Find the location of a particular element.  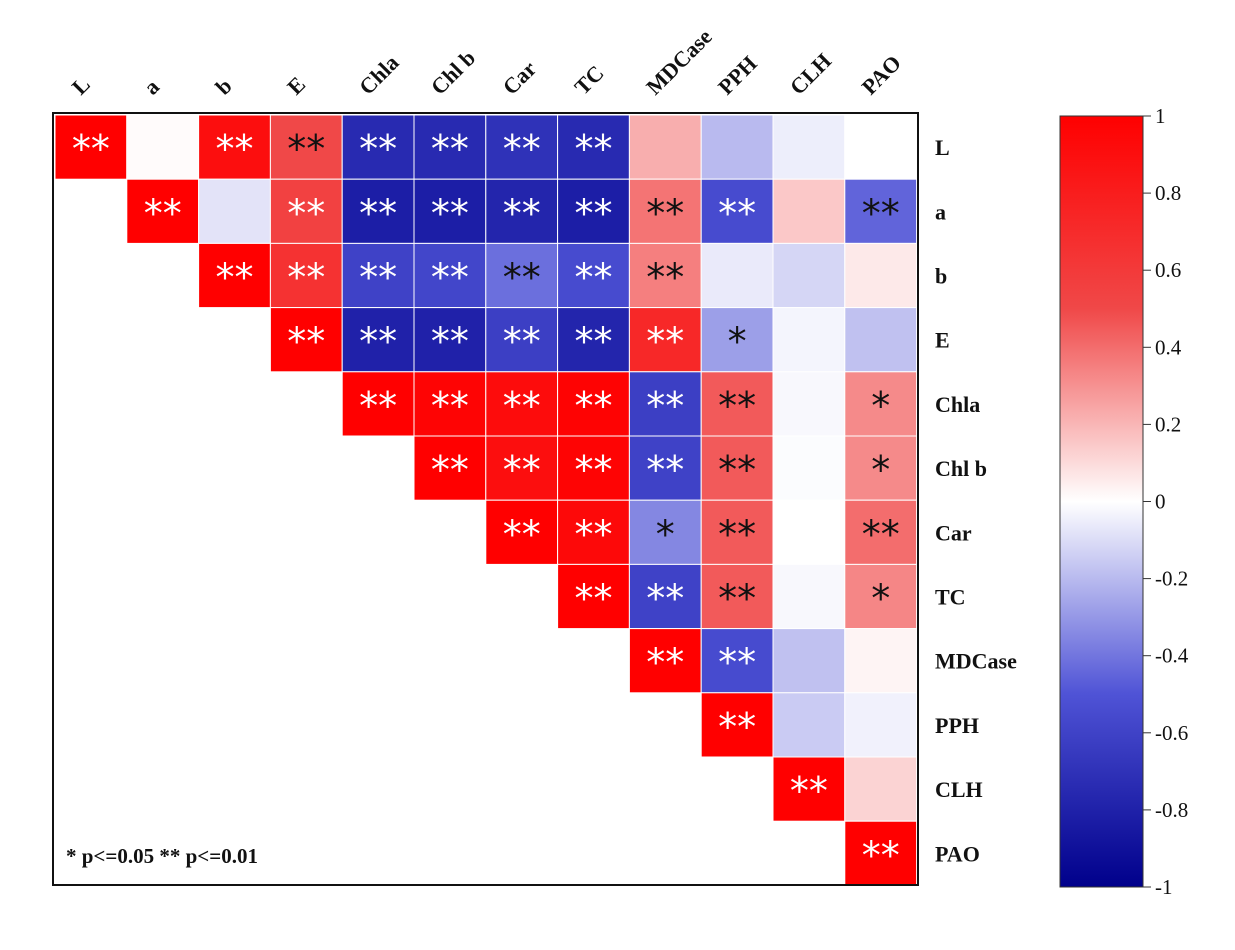

colorbar-tick-label: 0 is located at coordinates (1160, 502).